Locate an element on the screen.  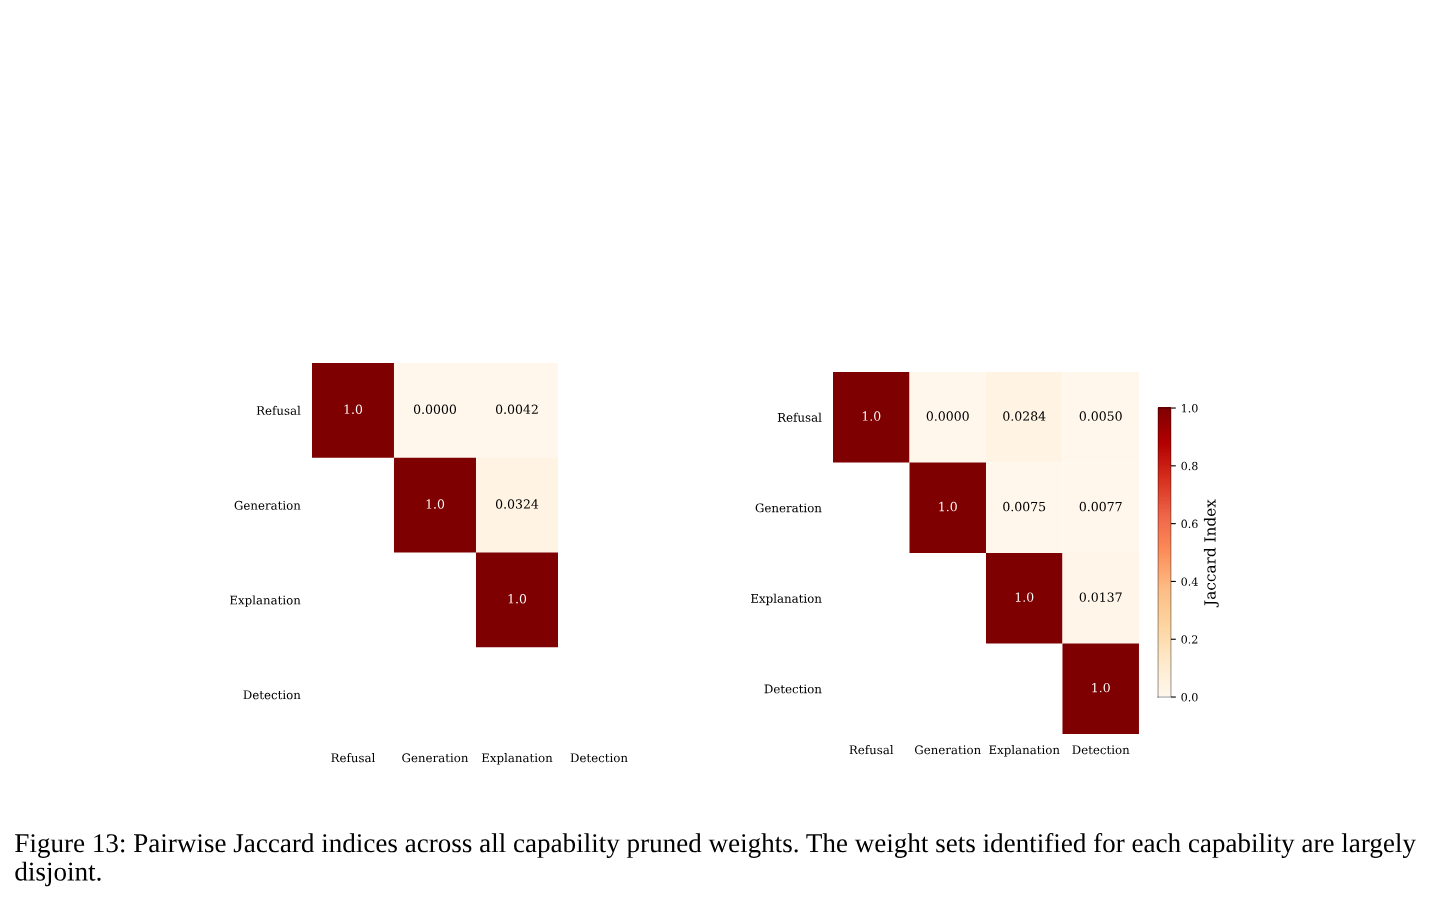
color-bar-label: 1.0 is located at coordinates (1190, 408).